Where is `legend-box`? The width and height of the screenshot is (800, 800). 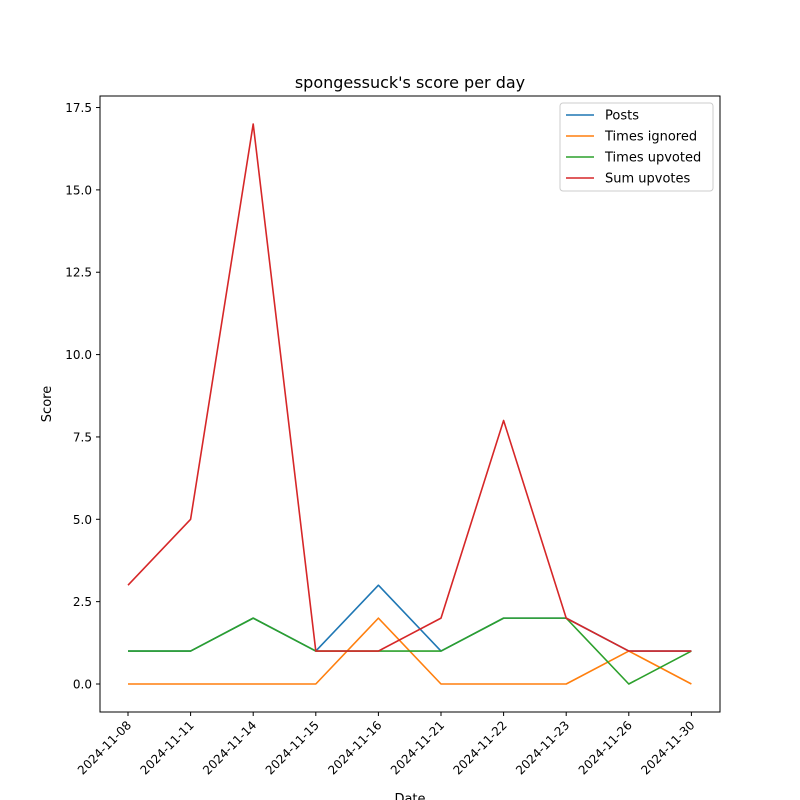 legend-box is located at coordinates (636, 147).